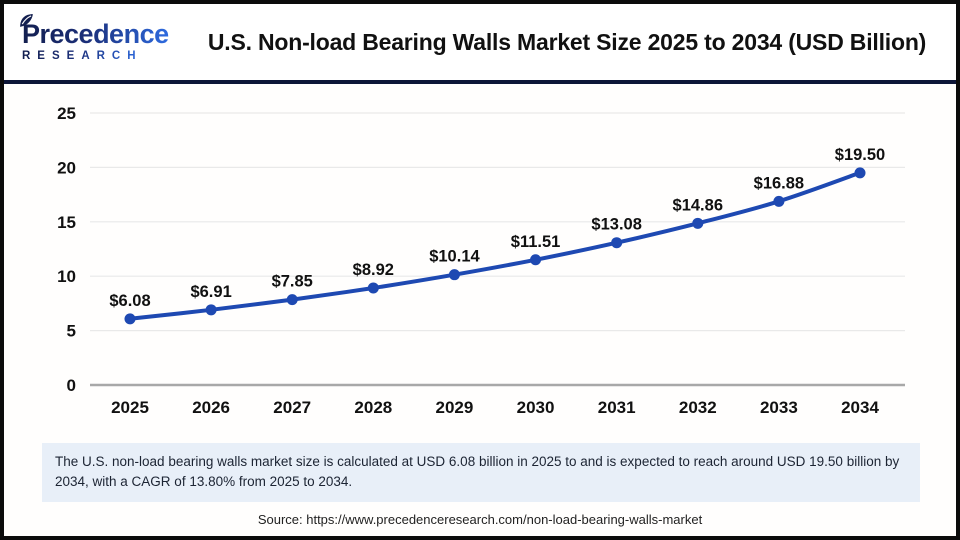  What do you see at coordinates (617, 243) in the screenshot?
I see `data-point-2031` at bounding box center [617, 243].